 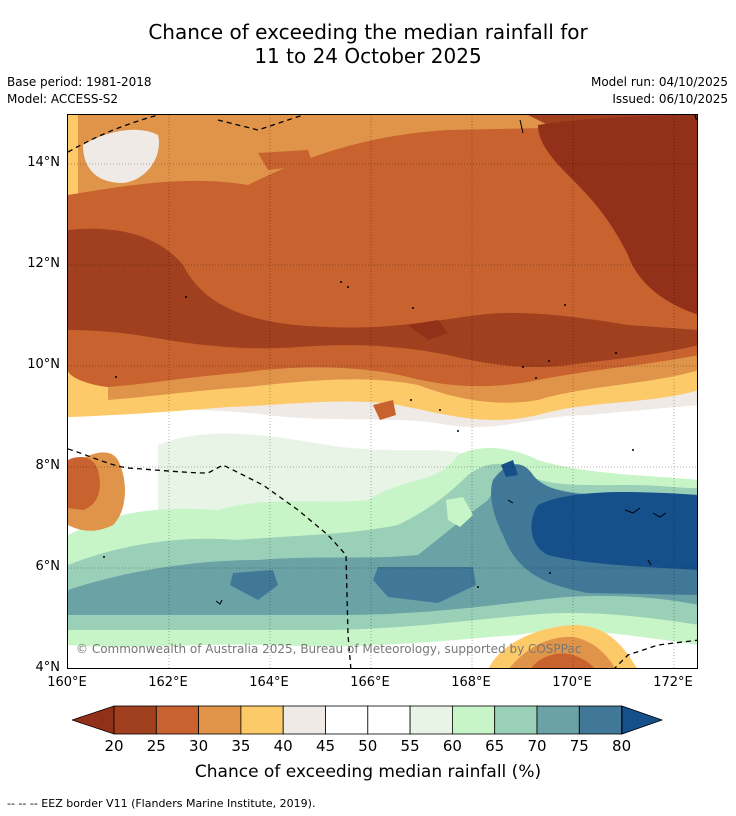 What do you see at coordinates (43, 263) in the screenshot?
I see `lat-label-12n: 12°N` at bounding box center [43, 263].